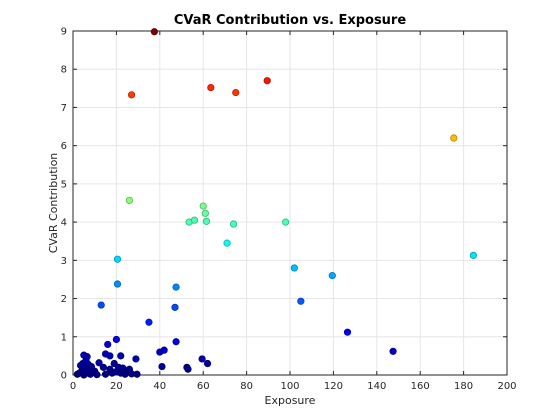  Describe the element at coordinates (333, 386) in the screenshot. I see `x-tick-label: 120` at that location.